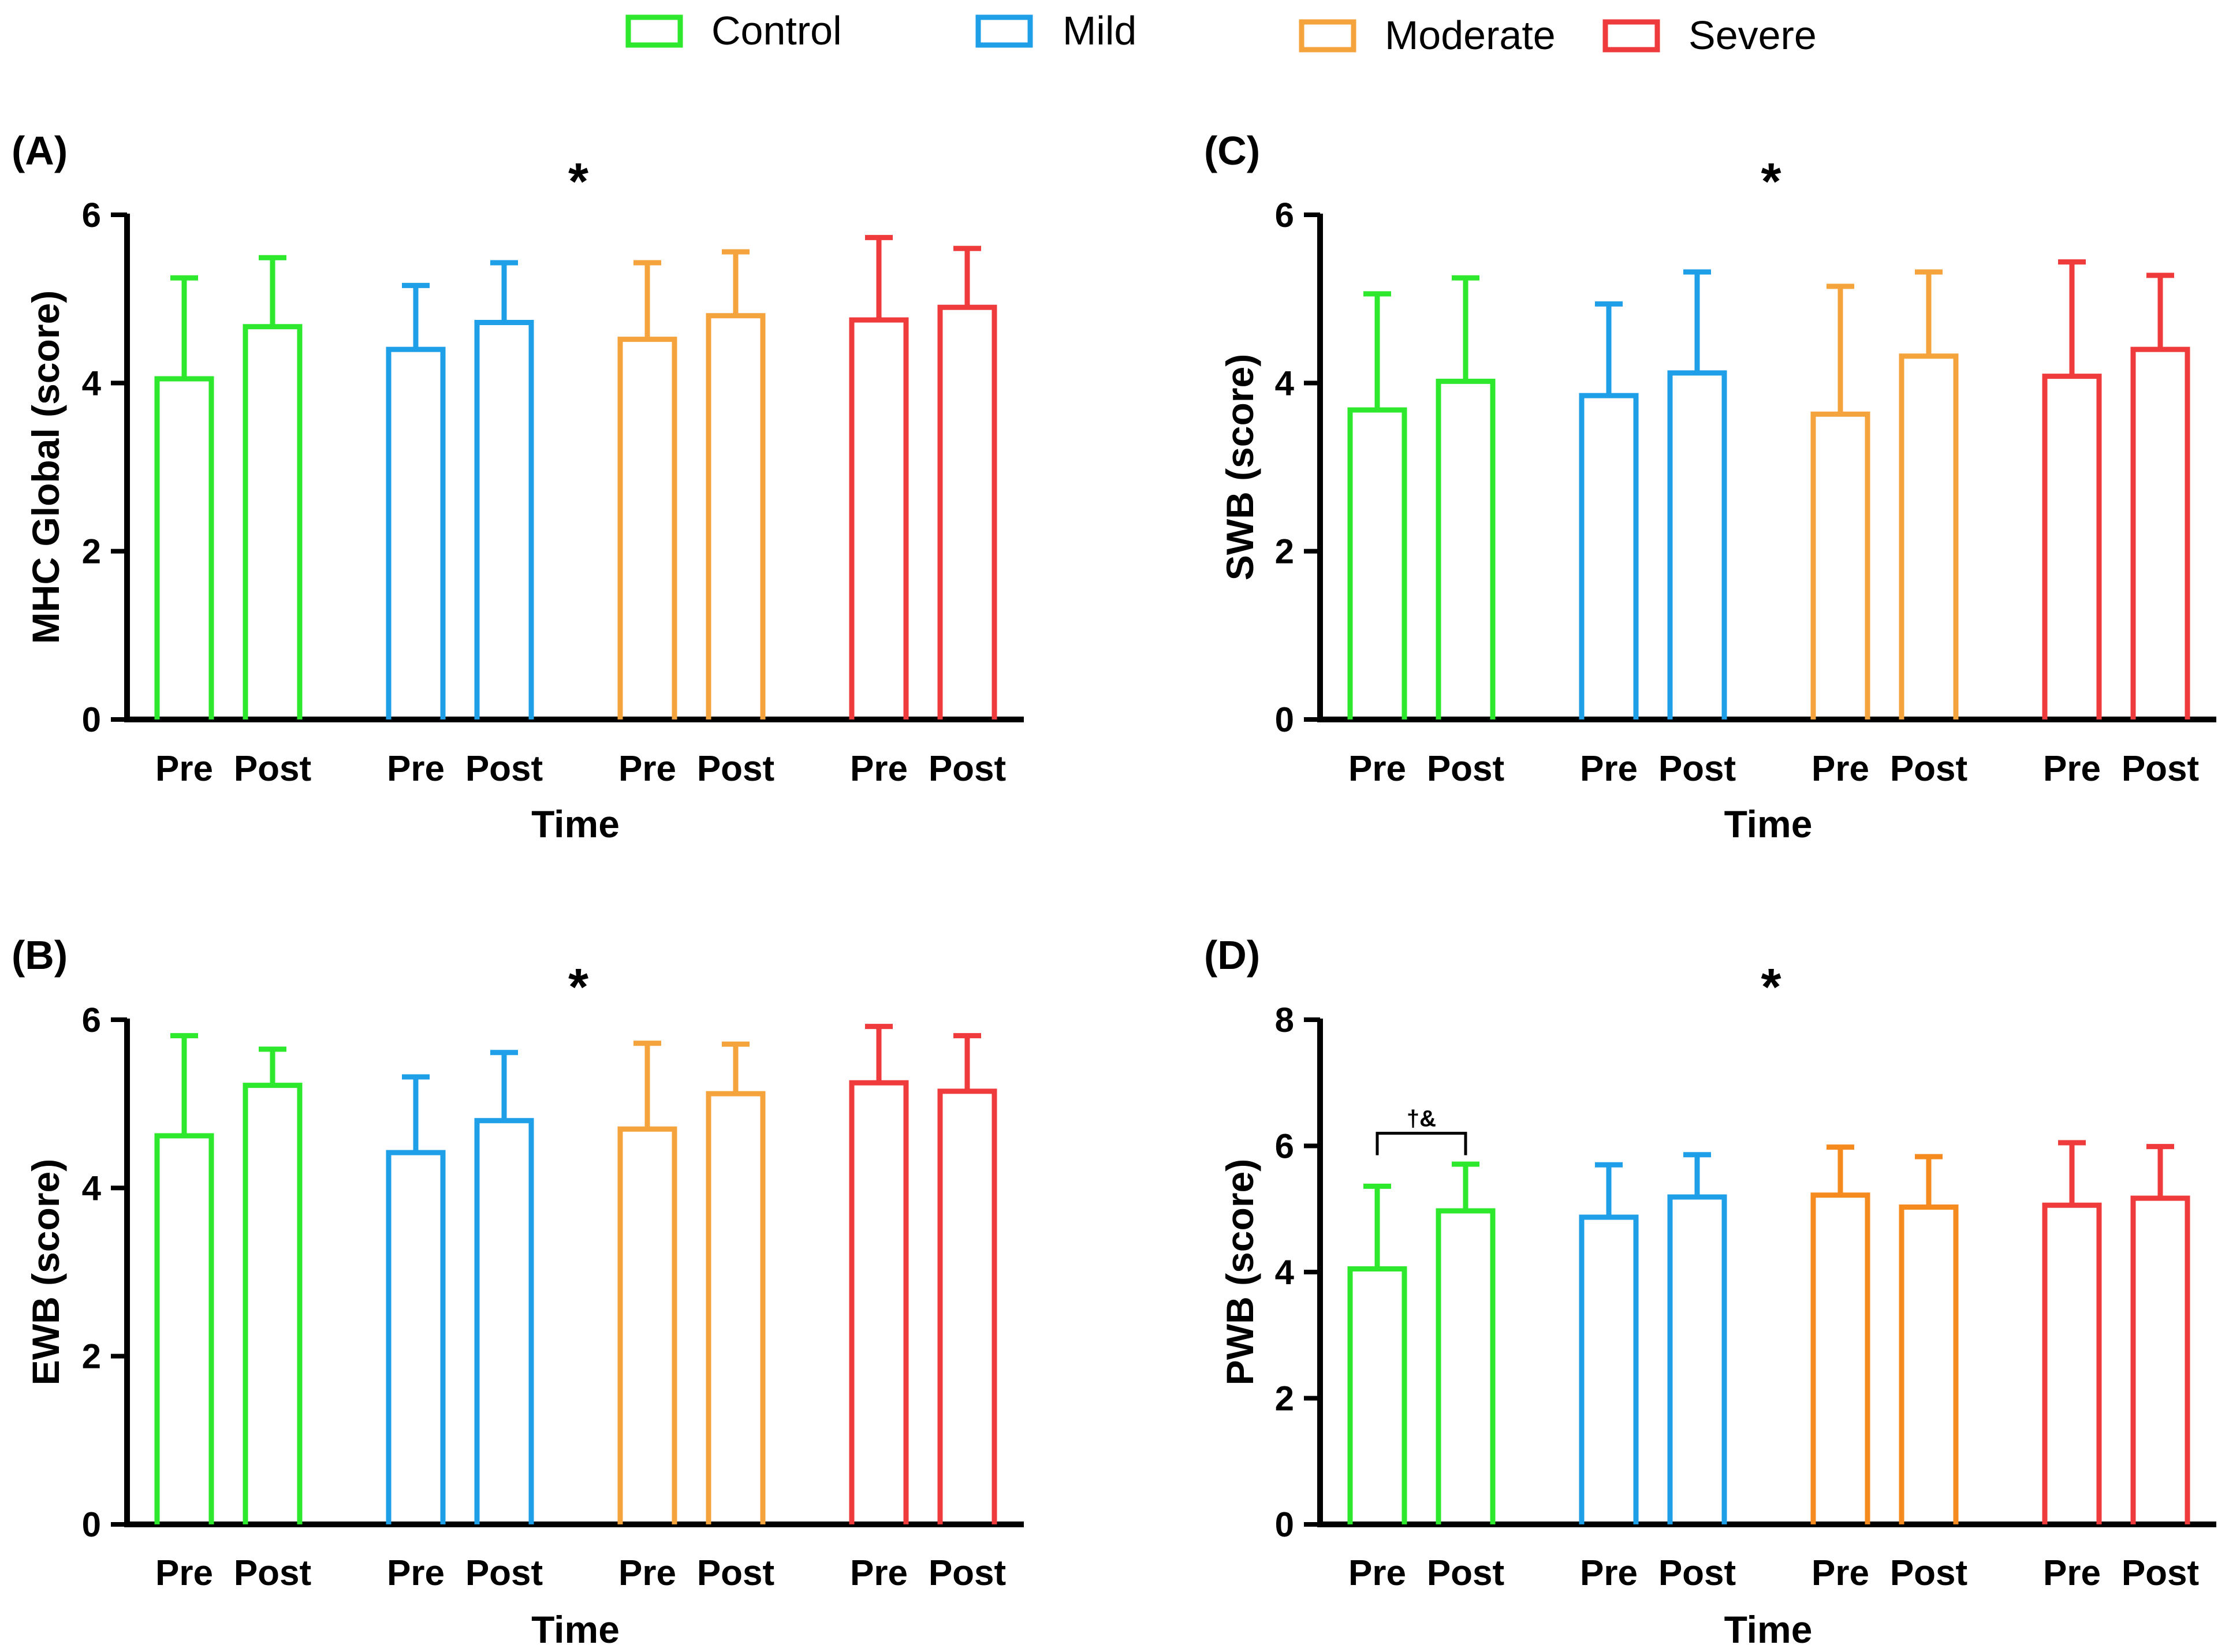 This screenshot has height=1652, width=2229. Describe the element at coordinates (1697, 769) in the screenshot. I see `x-tick-label-c-mild-post: Post` at that location.